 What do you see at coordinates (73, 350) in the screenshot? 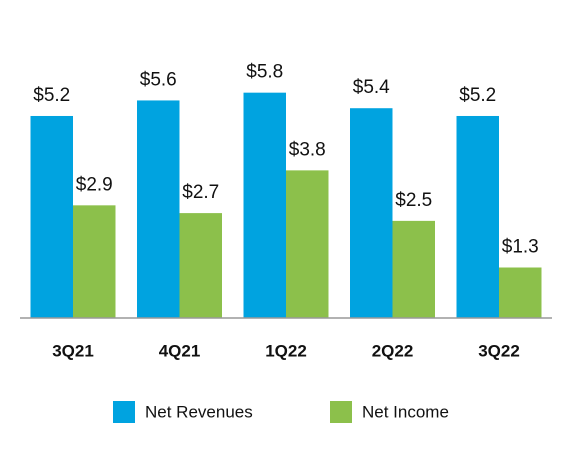
I see `x-tick-label: 3Q21` at bounding box center [73, 350].